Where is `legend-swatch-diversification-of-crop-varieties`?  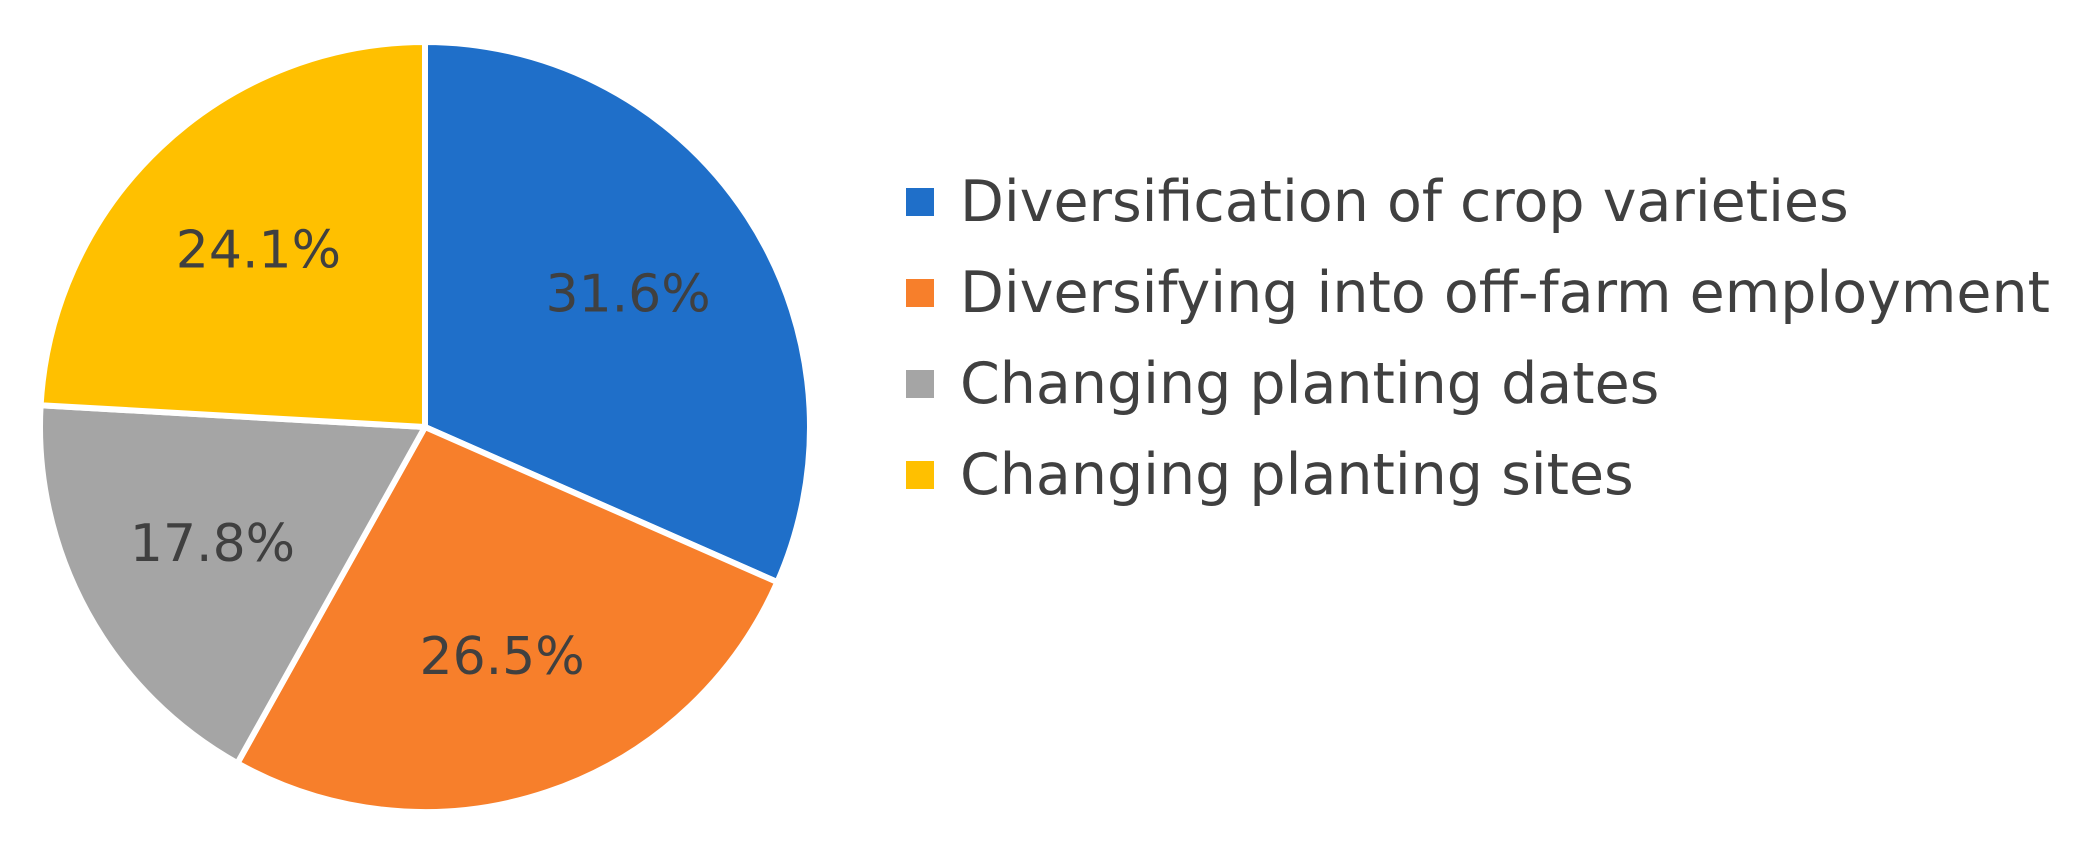 legend-swatch-diversification-of-crop-varieties is located at coordinates (920, 202).